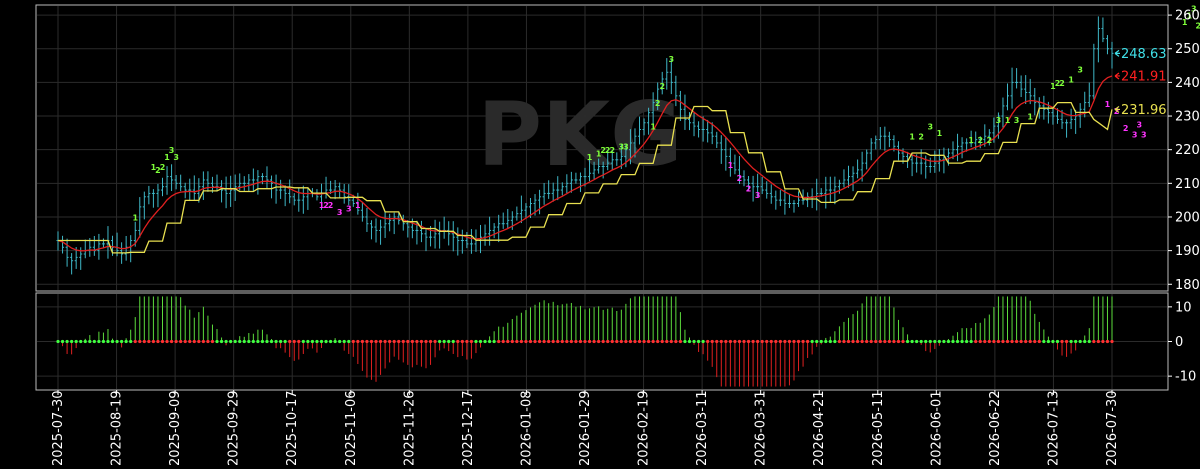 The image size is (1200, 469). Describe the element at coordinates (1053, 428) in the screenshot. I see `date-axis-tick-label: 2026-07-13` at that location.